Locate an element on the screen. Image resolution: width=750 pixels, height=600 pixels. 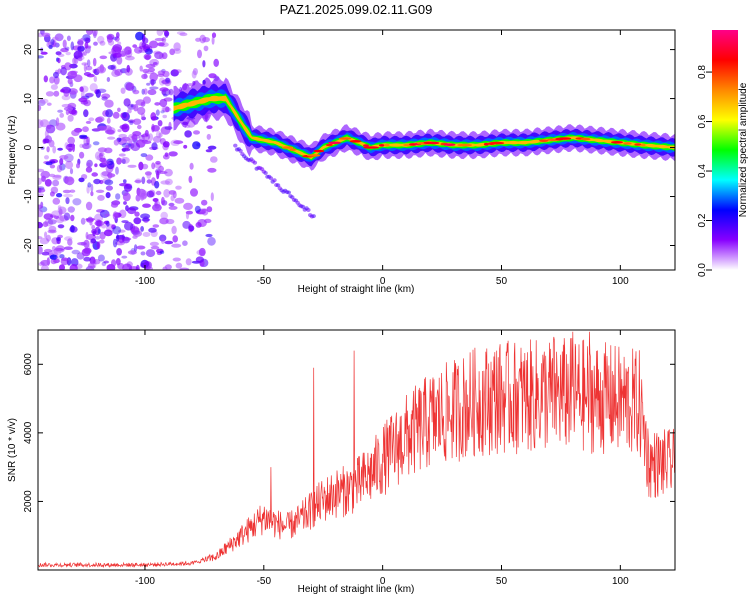
snr-x-label: Height of straight line (km) is located at coordinates (356, 589).